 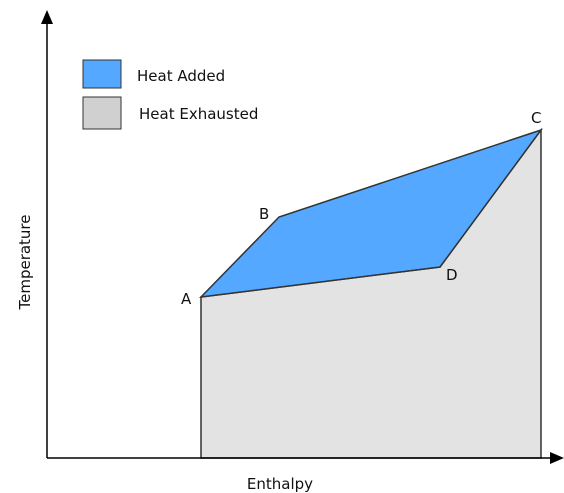 What do you see at coordinates (181, 76) in the screenshot?
I see `legend-label: Heat Added` at bounding box center [181, 76].